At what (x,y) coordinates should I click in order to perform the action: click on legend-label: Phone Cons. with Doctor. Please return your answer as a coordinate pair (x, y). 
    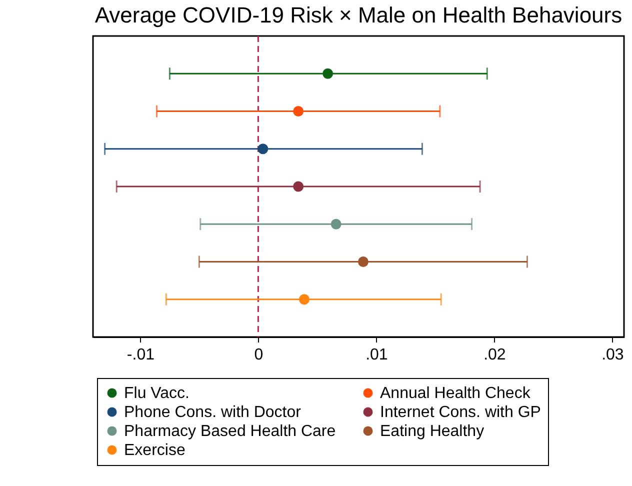
    Looking at the image, I should click on (213, 412).